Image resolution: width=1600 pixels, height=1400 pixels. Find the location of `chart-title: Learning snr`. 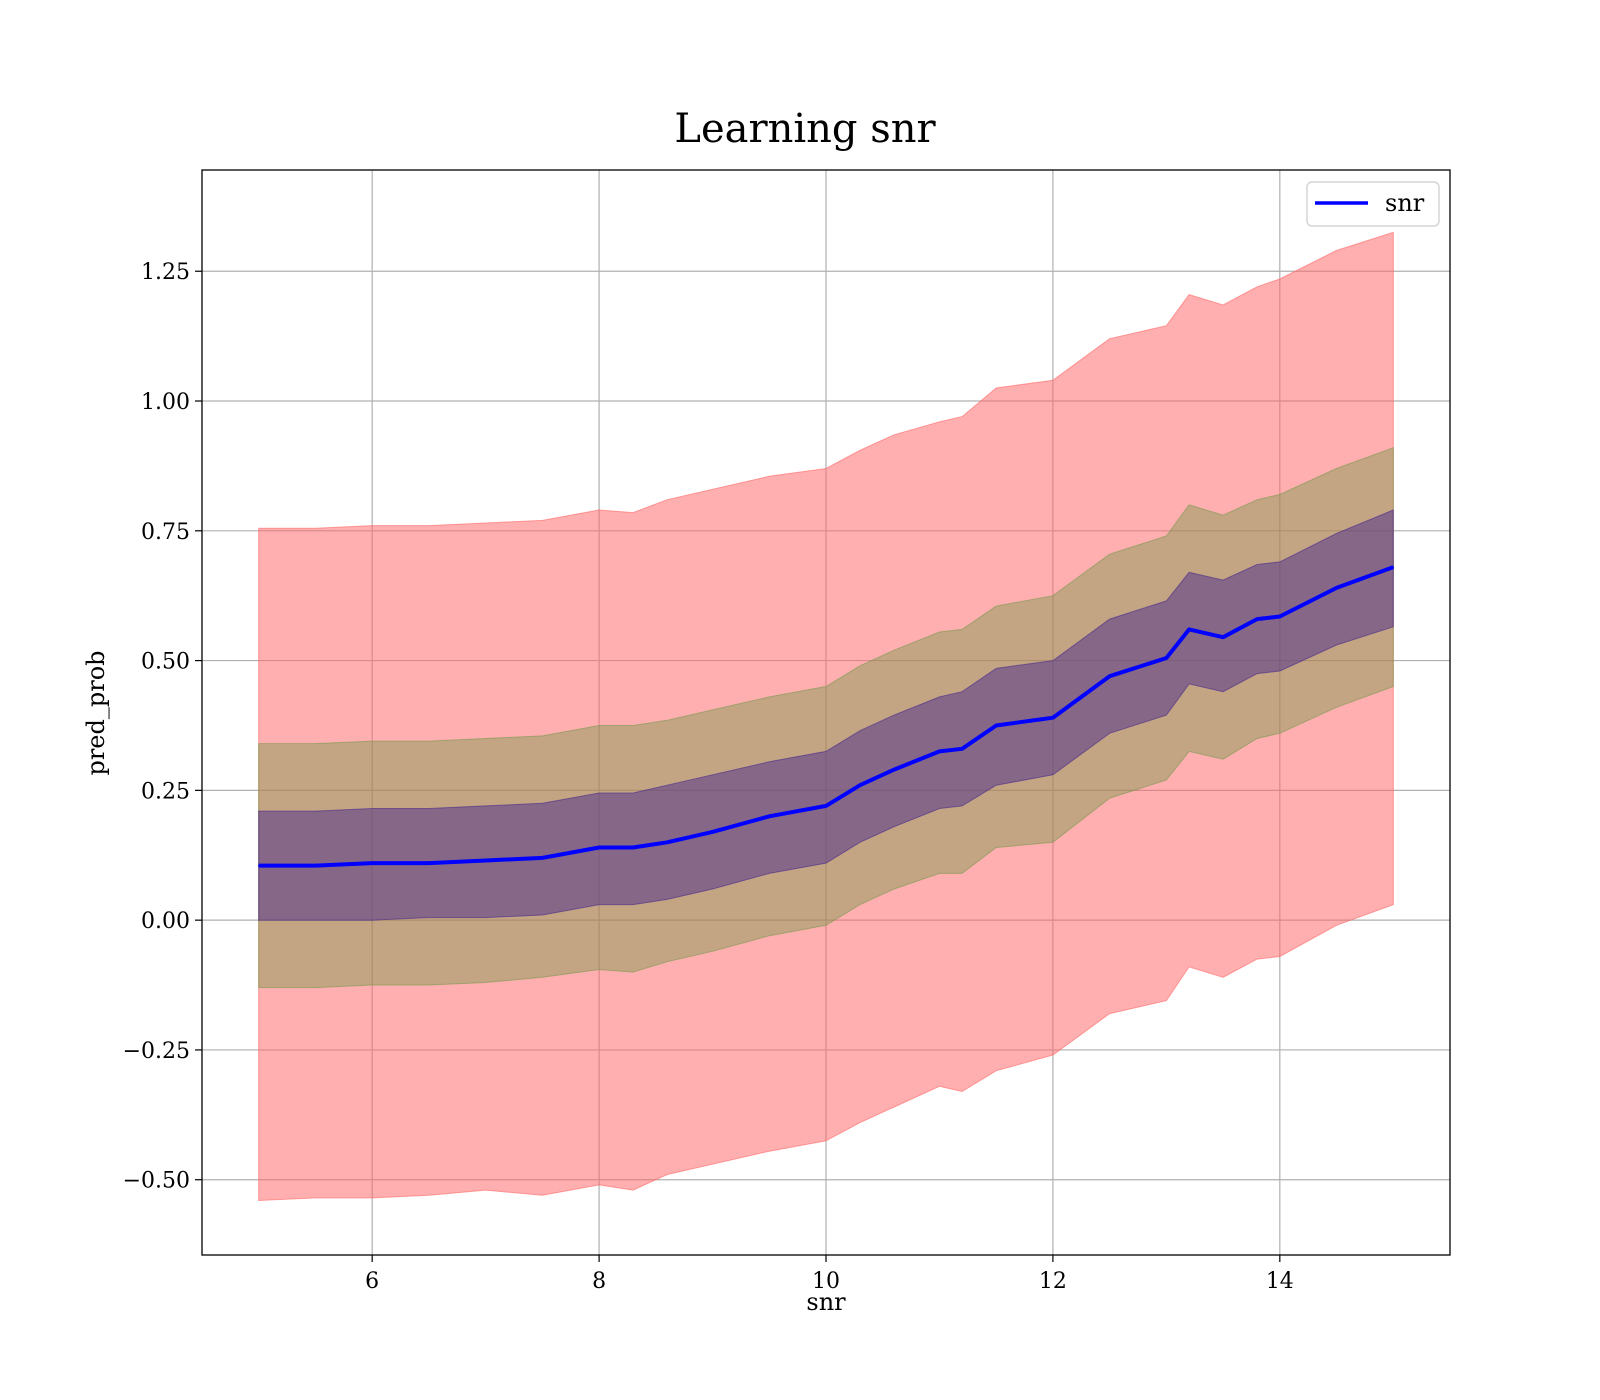

chart-title: Learning snr is located at coordinates (805, 129).